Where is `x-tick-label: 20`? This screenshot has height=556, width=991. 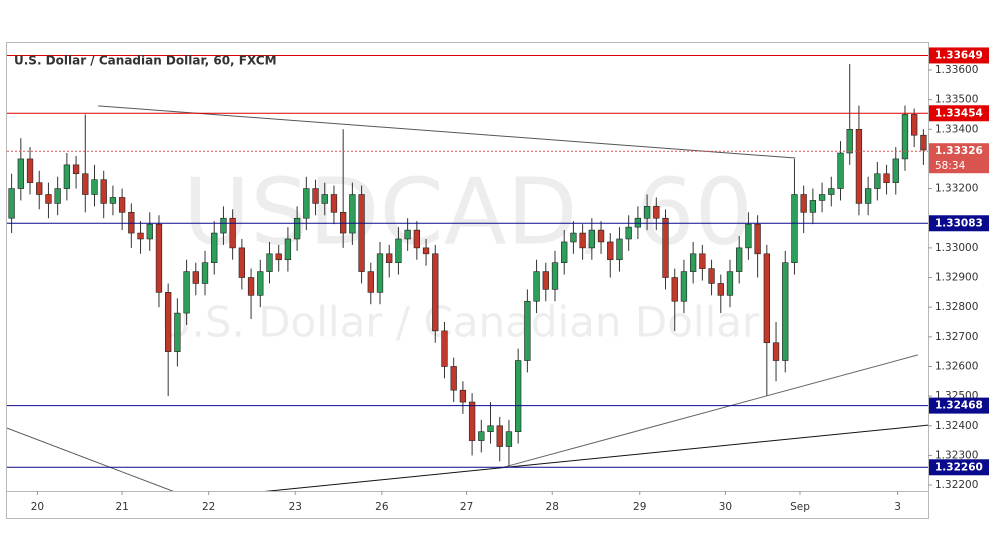 x-tick-label: 20 is located at coordinates (37, 507).